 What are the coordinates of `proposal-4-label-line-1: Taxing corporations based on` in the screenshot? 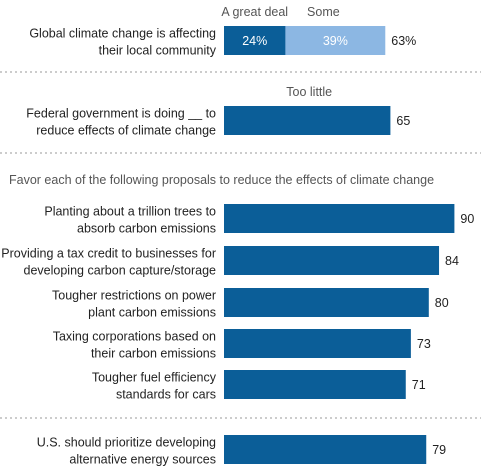 It's located at (134, 337).